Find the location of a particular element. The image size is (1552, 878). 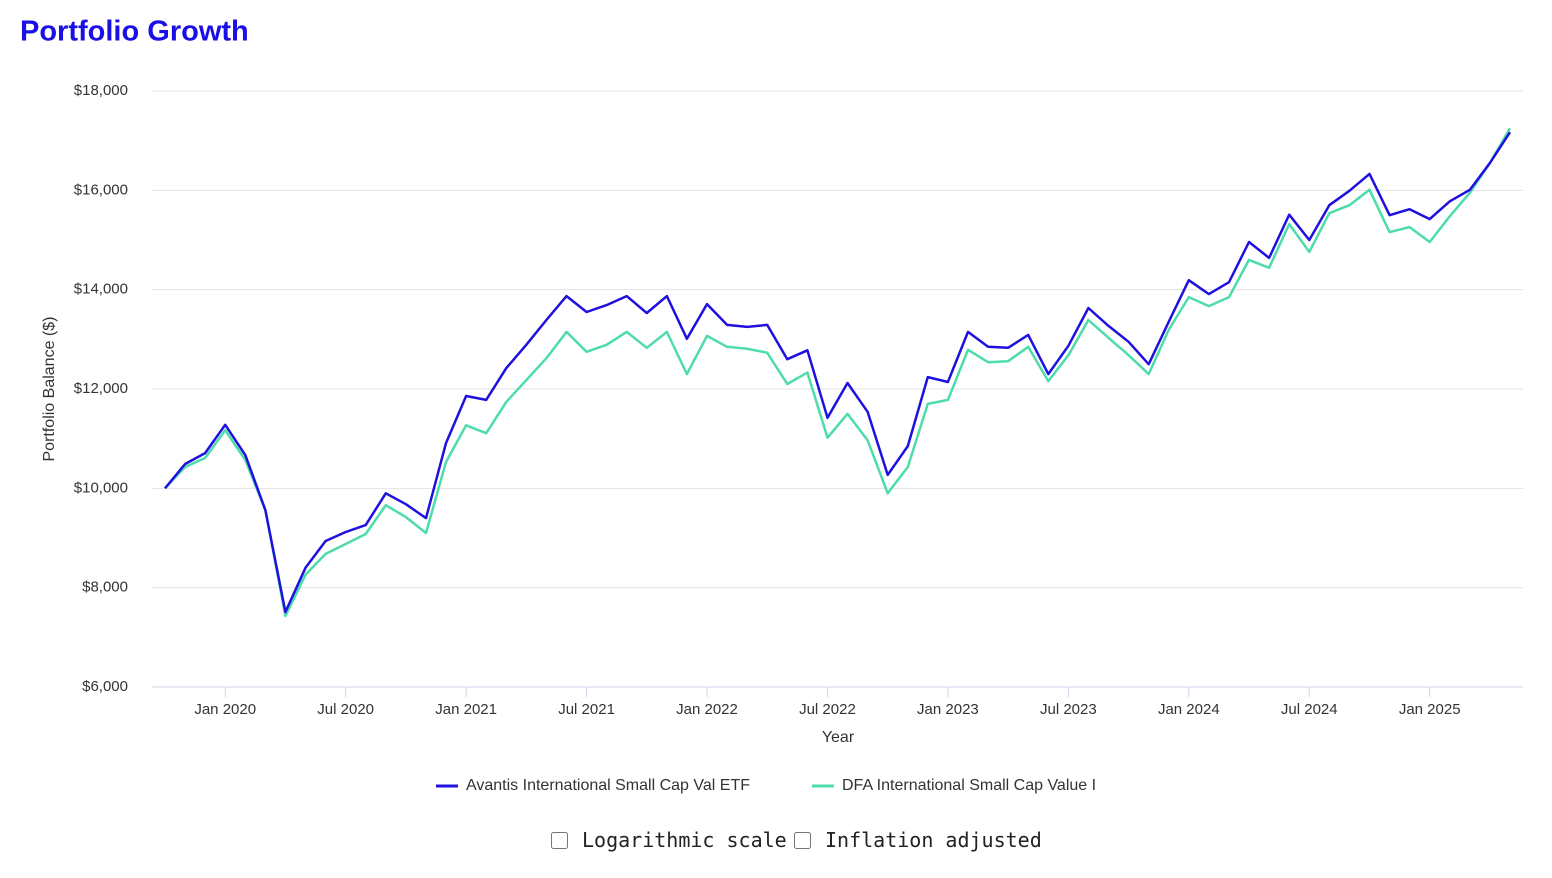

x-tick-label: Jan 2024 is located at coordinates (1189, 709).